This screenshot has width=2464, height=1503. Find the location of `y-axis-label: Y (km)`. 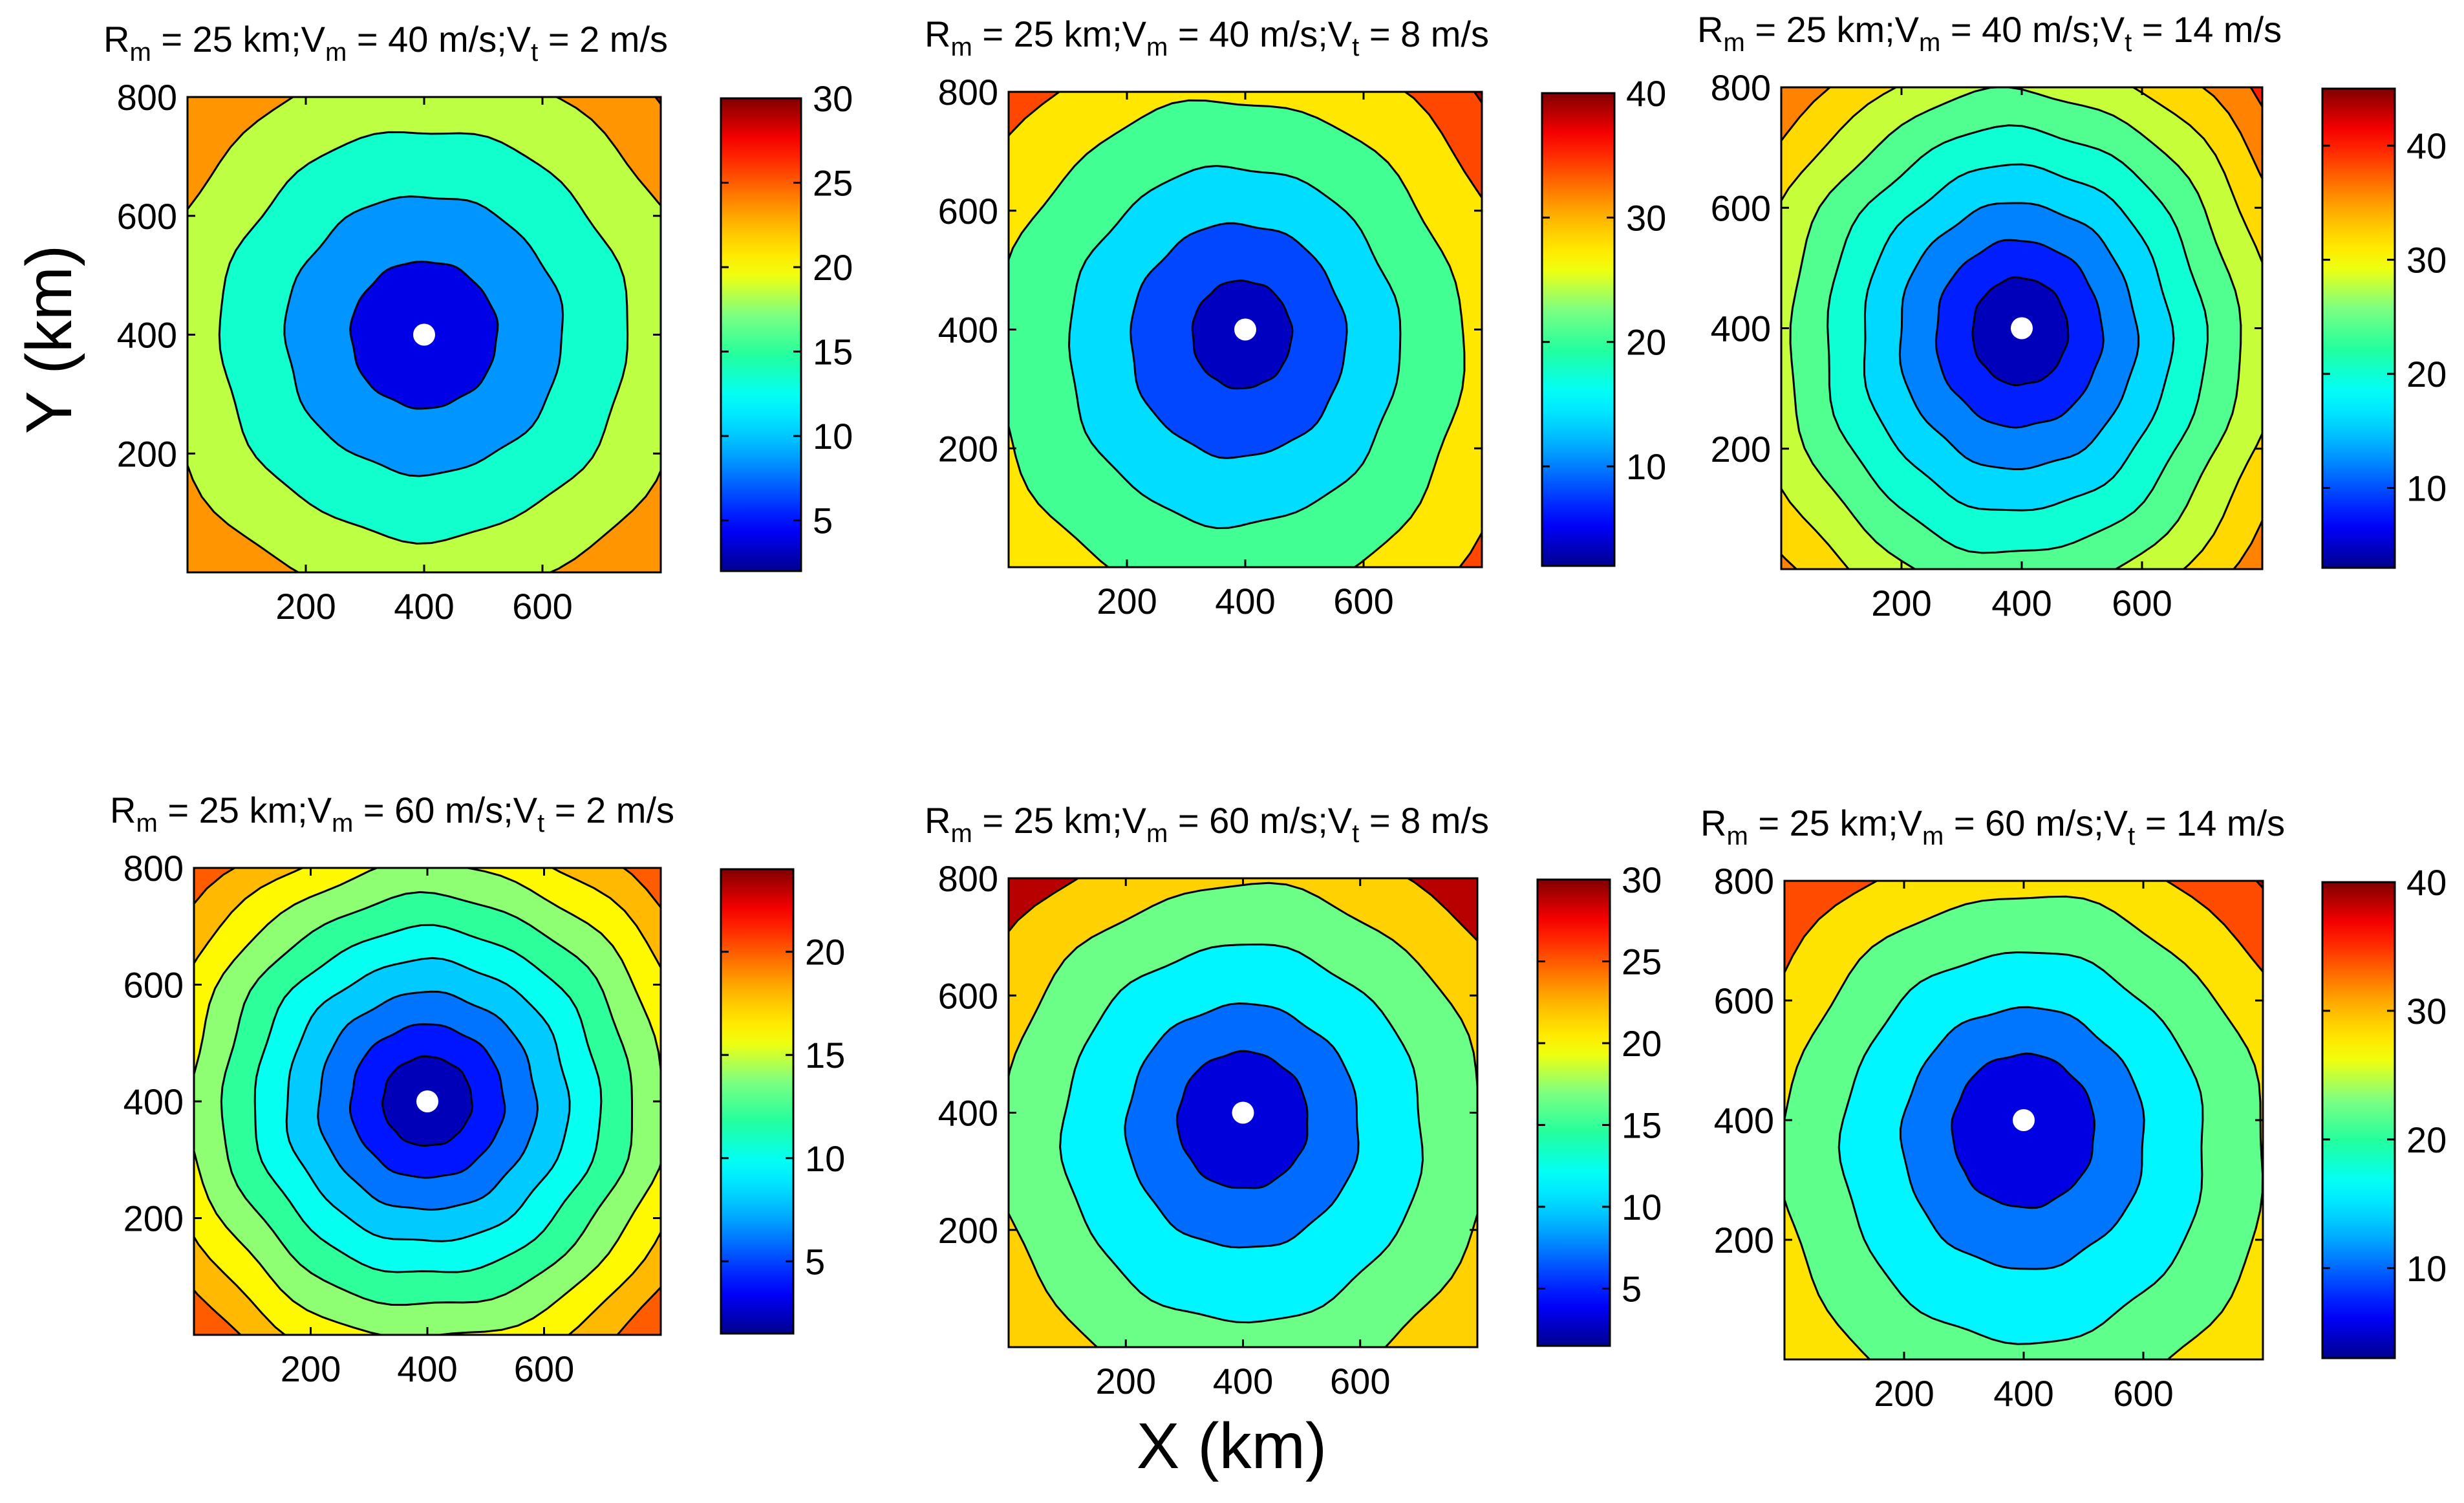

y-axis-label: Y (km) is located at coordinates (49, 340).